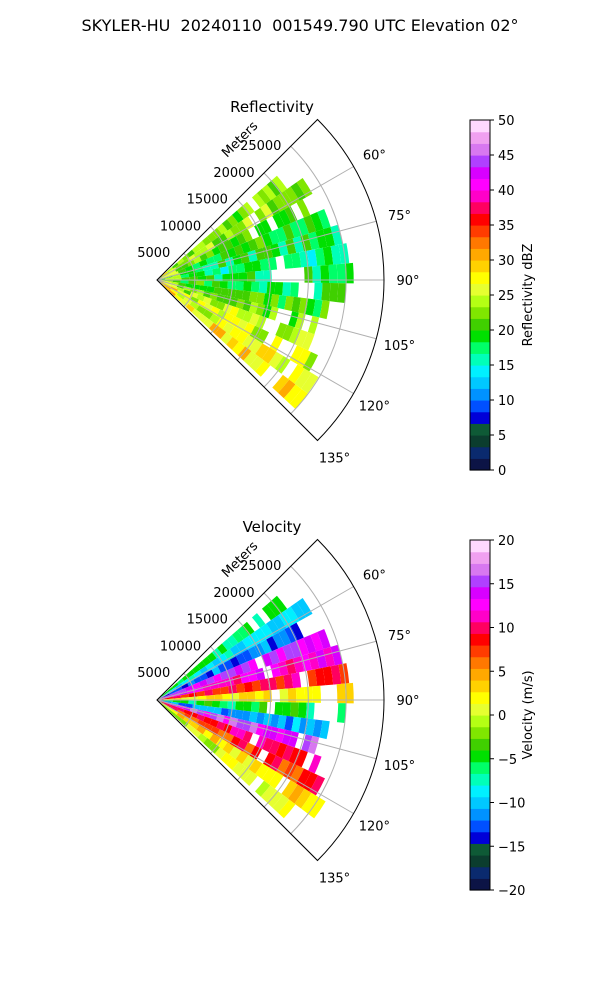 The height and width of the screenshot is (1000, 600). Describe the element at coordinates (260, 146) in the screenshot. I see `radial-tick-label: 25000` at that location.